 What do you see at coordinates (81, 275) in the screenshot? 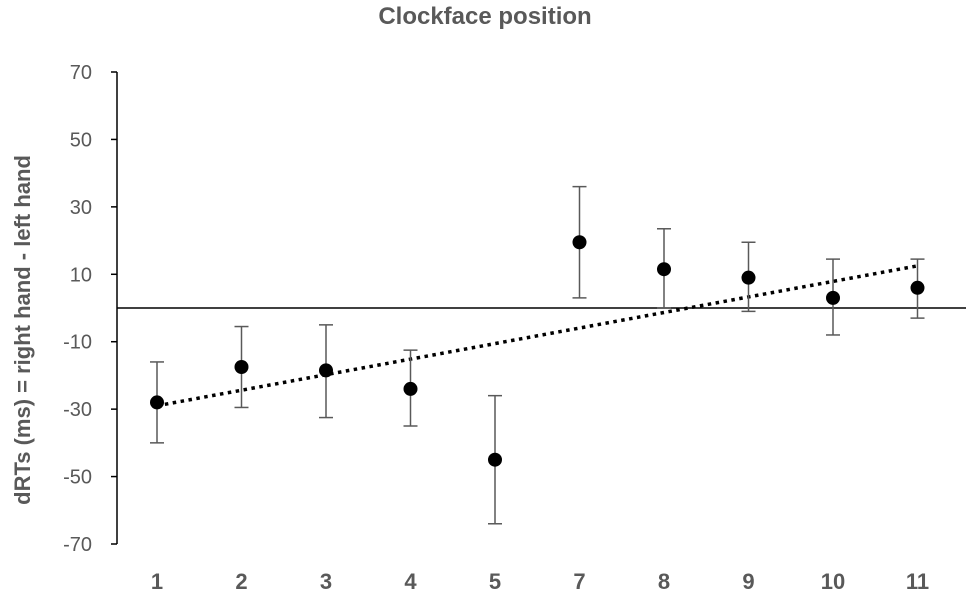
I see `y-tick-label: 10` at bounding box center [81, 275].